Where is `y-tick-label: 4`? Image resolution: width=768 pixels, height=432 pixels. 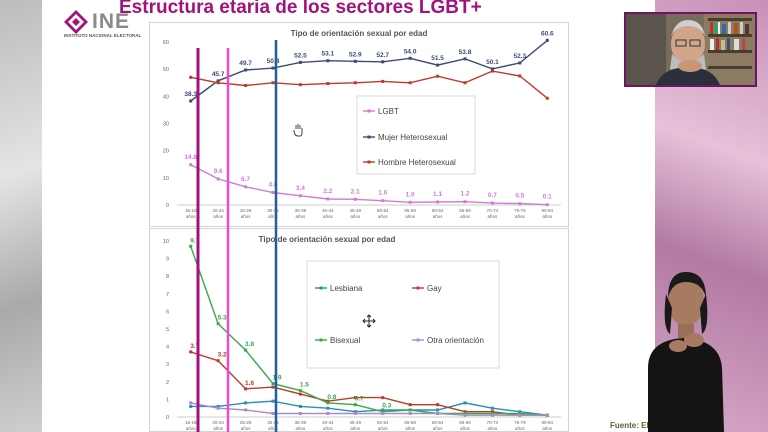 y-tick-label: 4 is located at coordinates (167, 348).